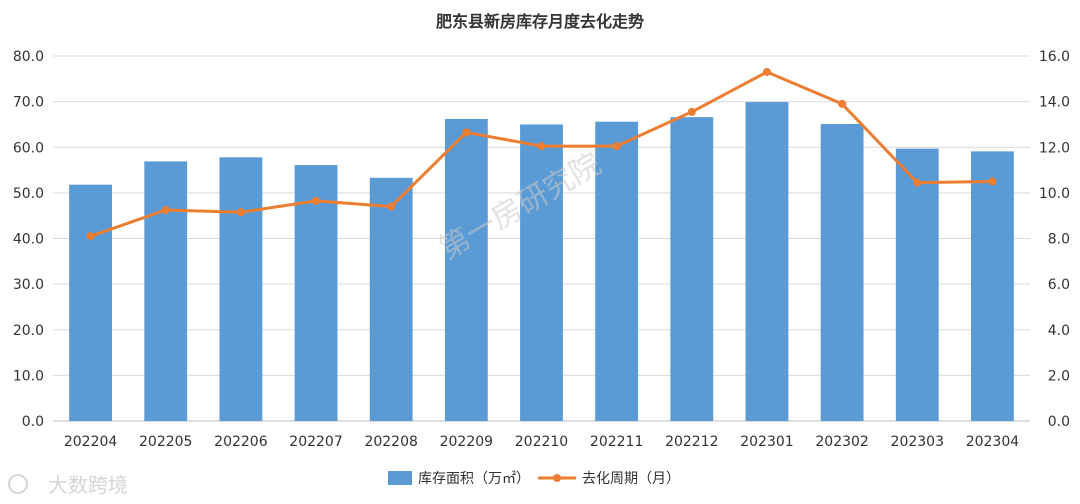  I want to click on right-tick-label: 6.0, so click(1059, 285).